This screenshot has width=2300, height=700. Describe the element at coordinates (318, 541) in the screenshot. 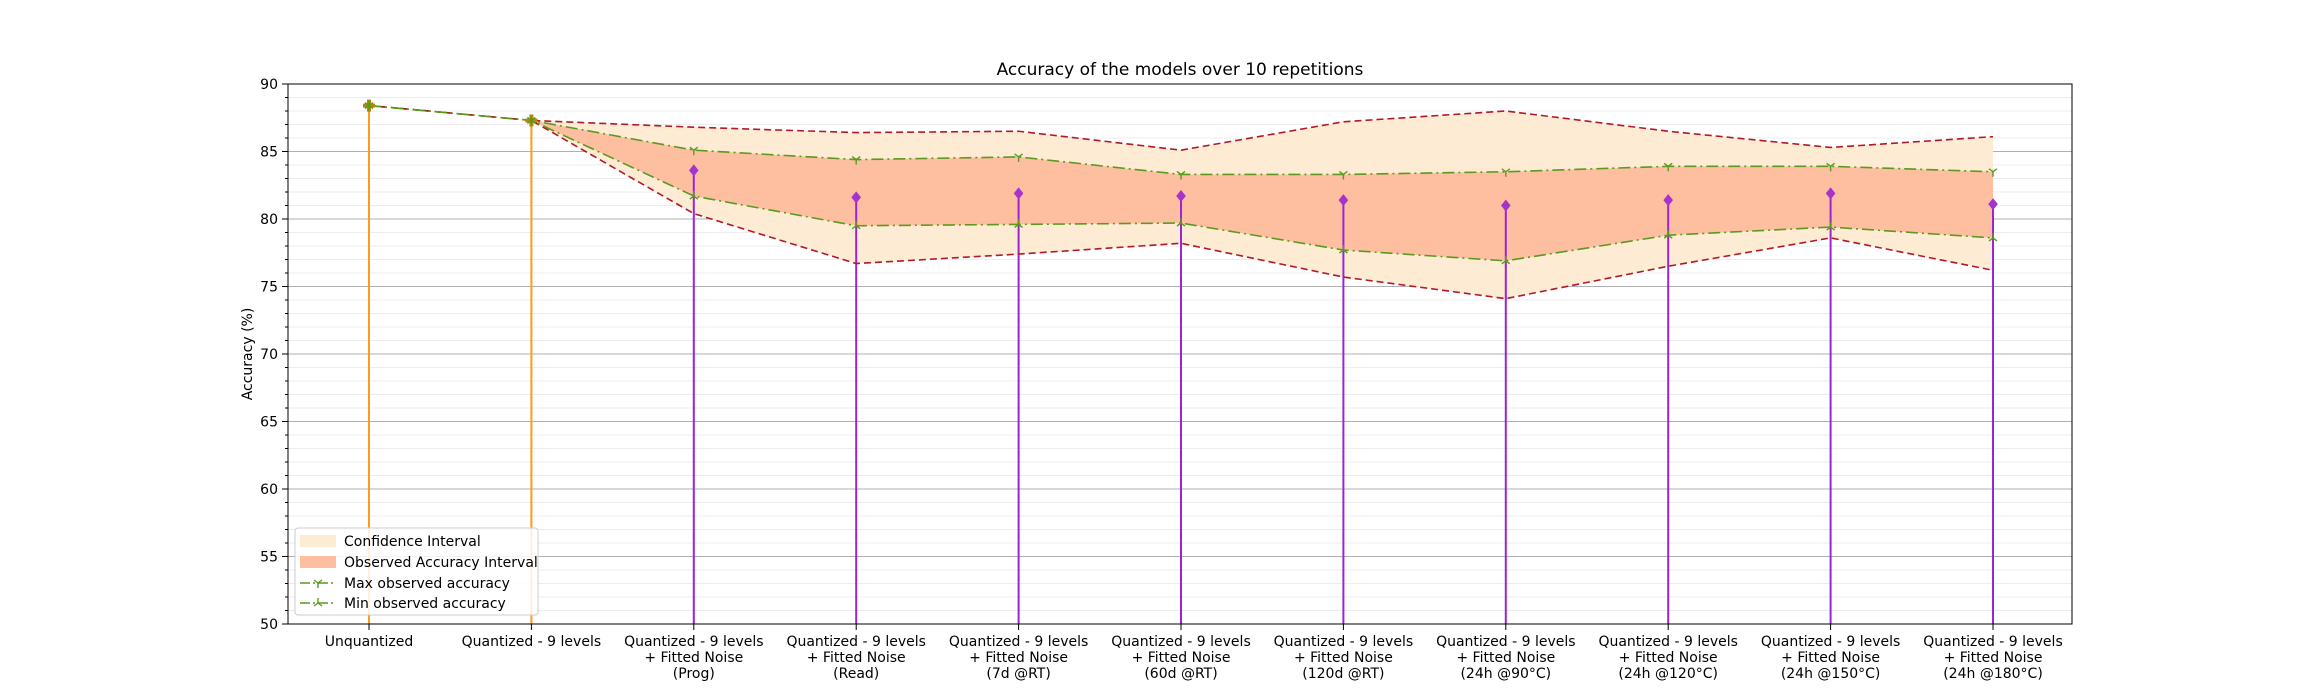

I see `legend-swatch-confidence` at that location.